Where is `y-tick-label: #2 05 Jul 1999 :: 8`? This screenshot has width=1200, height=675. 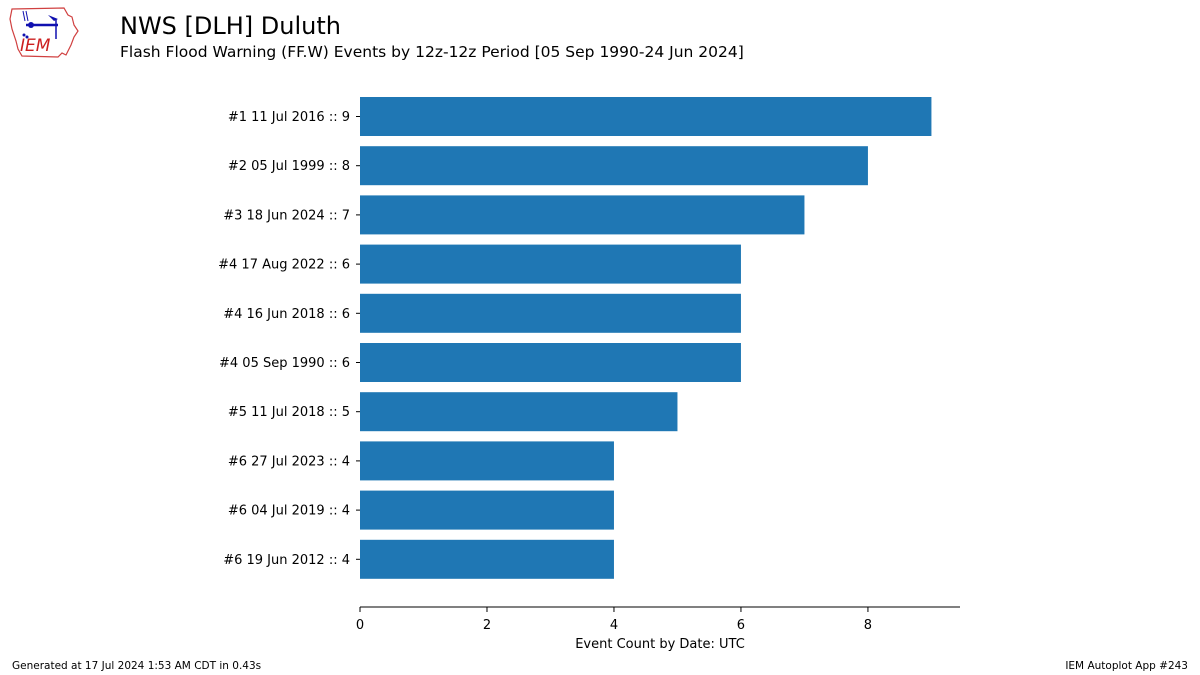
y-tick-label: #2 05 Jul 1999 :: 8 is located at coordinates (289, 166).